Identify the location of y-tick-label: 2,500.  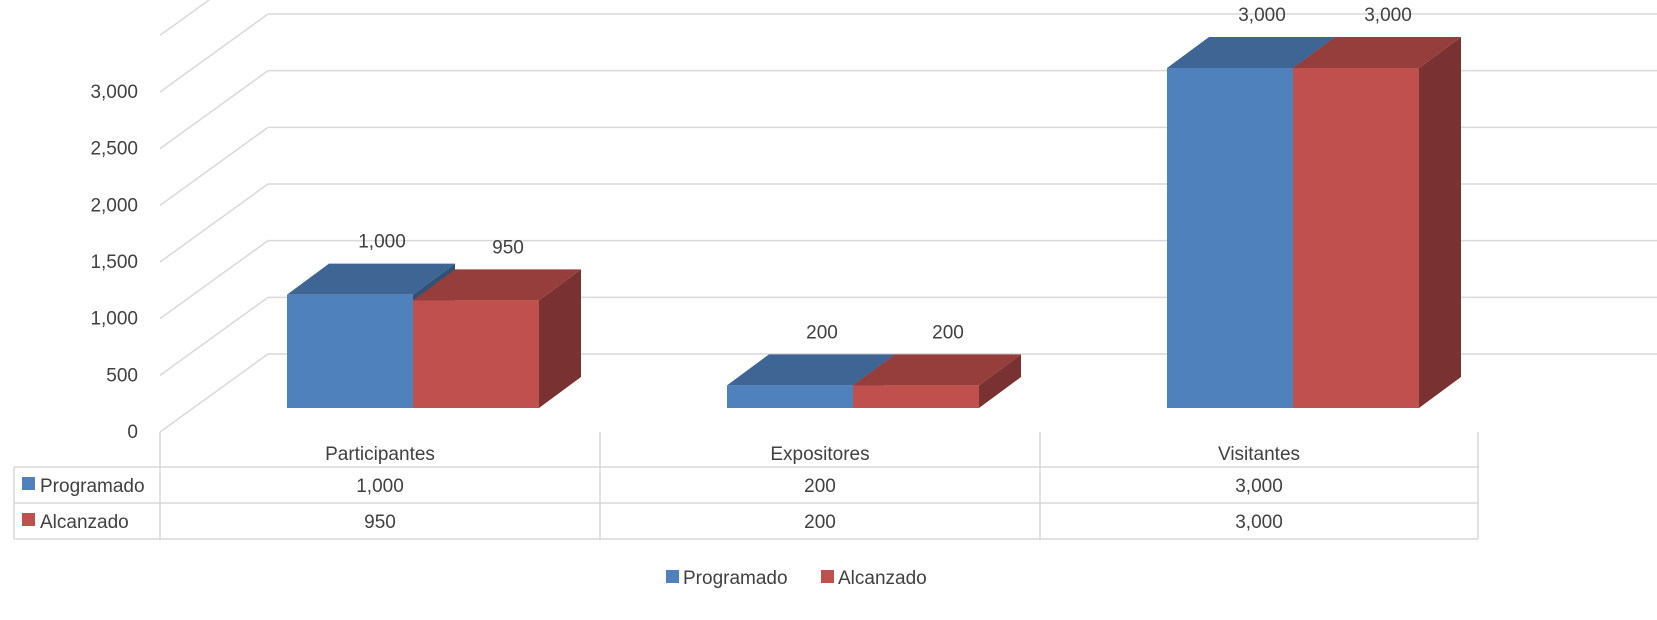
(114, 149).